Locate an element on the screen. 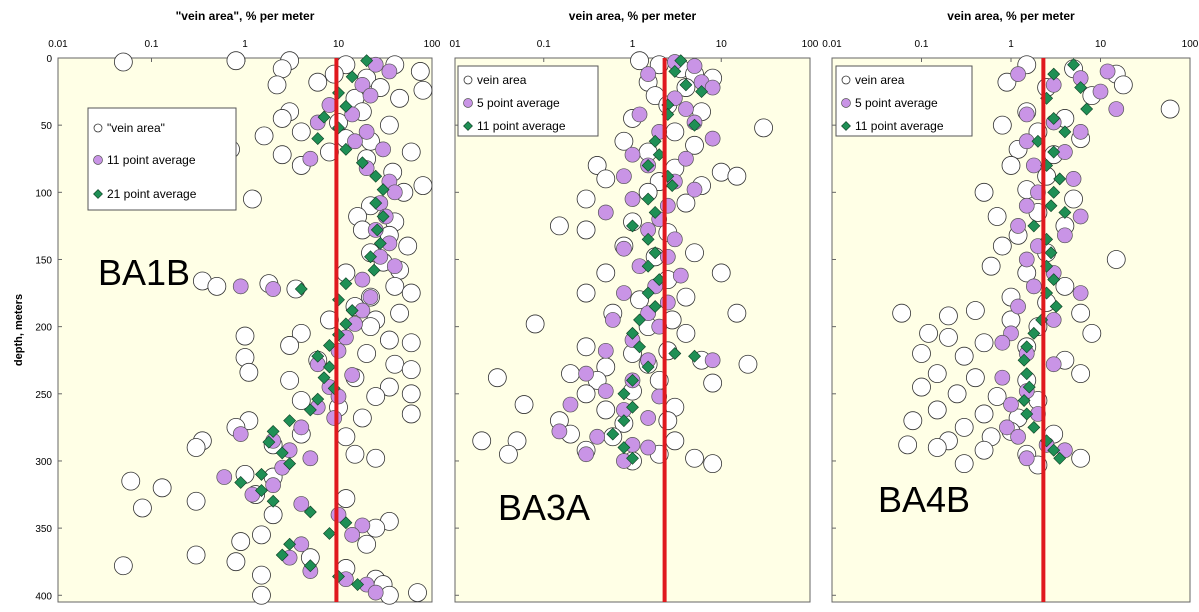 This screenshot has width=1199, height=612. panel-title: "vein area", % per meter is located at coordinates (245, 16).